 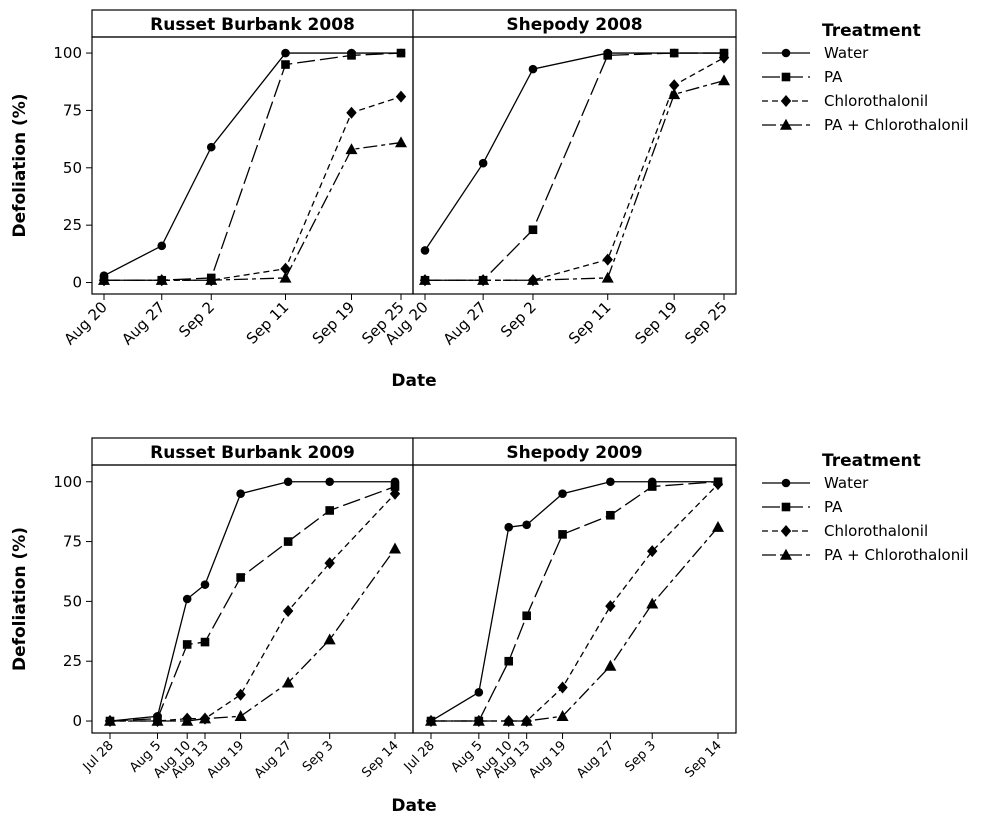 I want to click on panel-strip, so click(x=252, y=451).